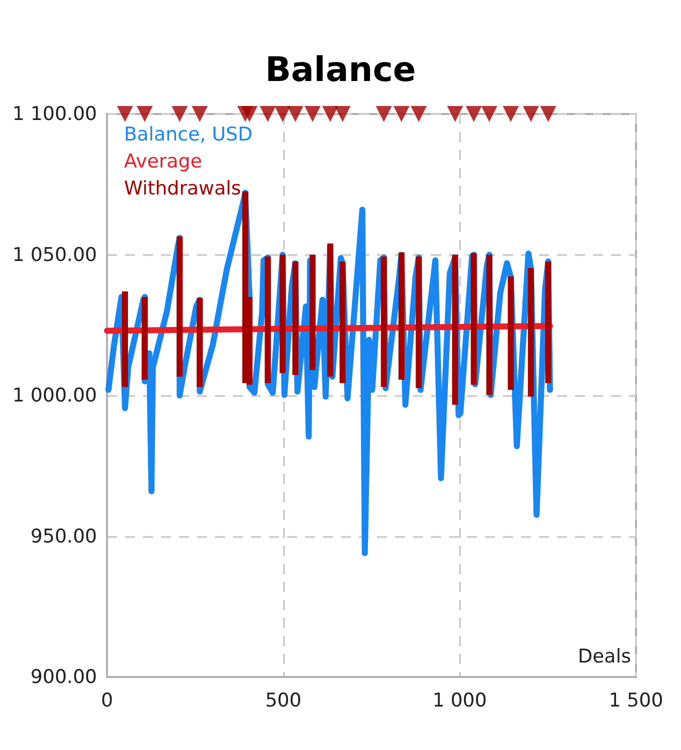  What do you see at coordinates (636, 701) in the screenshot?
I see `x-tick-label: 1 500` at bounding box center [636, 701].